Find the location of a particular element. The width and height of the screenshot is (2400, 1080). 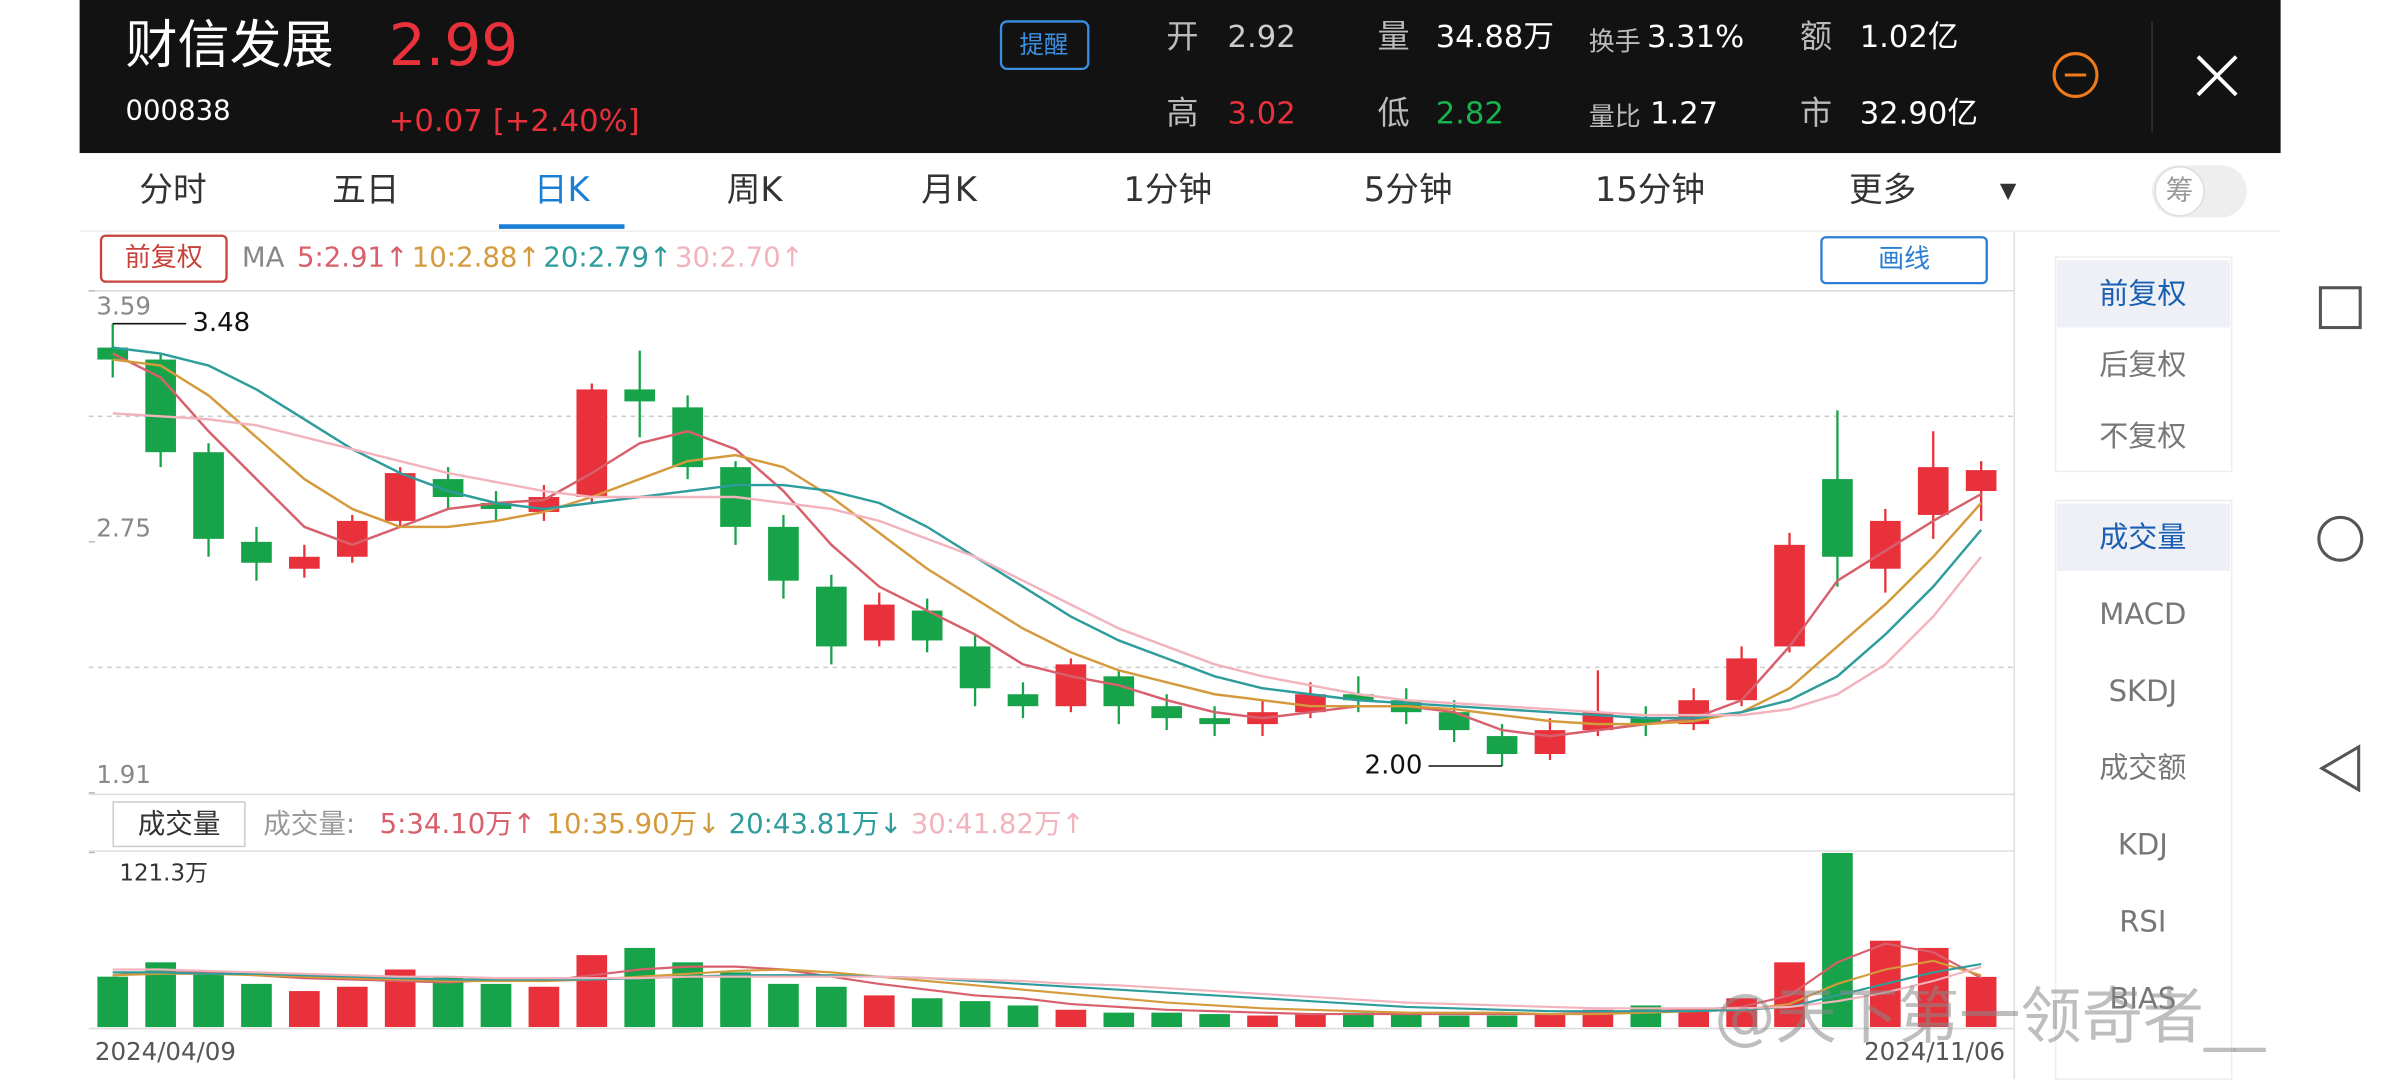

stat-label: 低 is located at coordinates (1394, 113).